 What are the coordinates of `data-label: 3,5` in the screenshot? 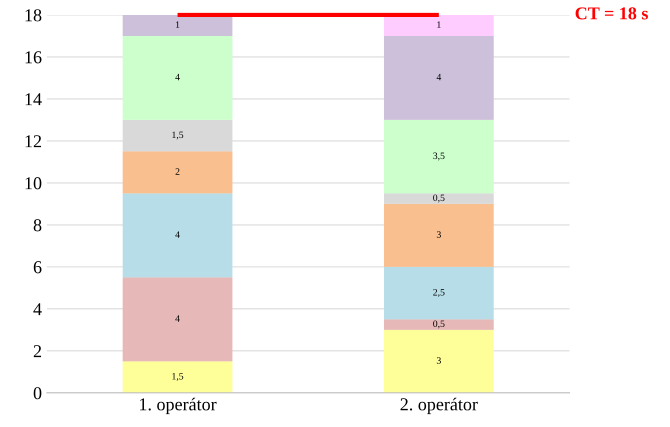 It's located at (439, 156).